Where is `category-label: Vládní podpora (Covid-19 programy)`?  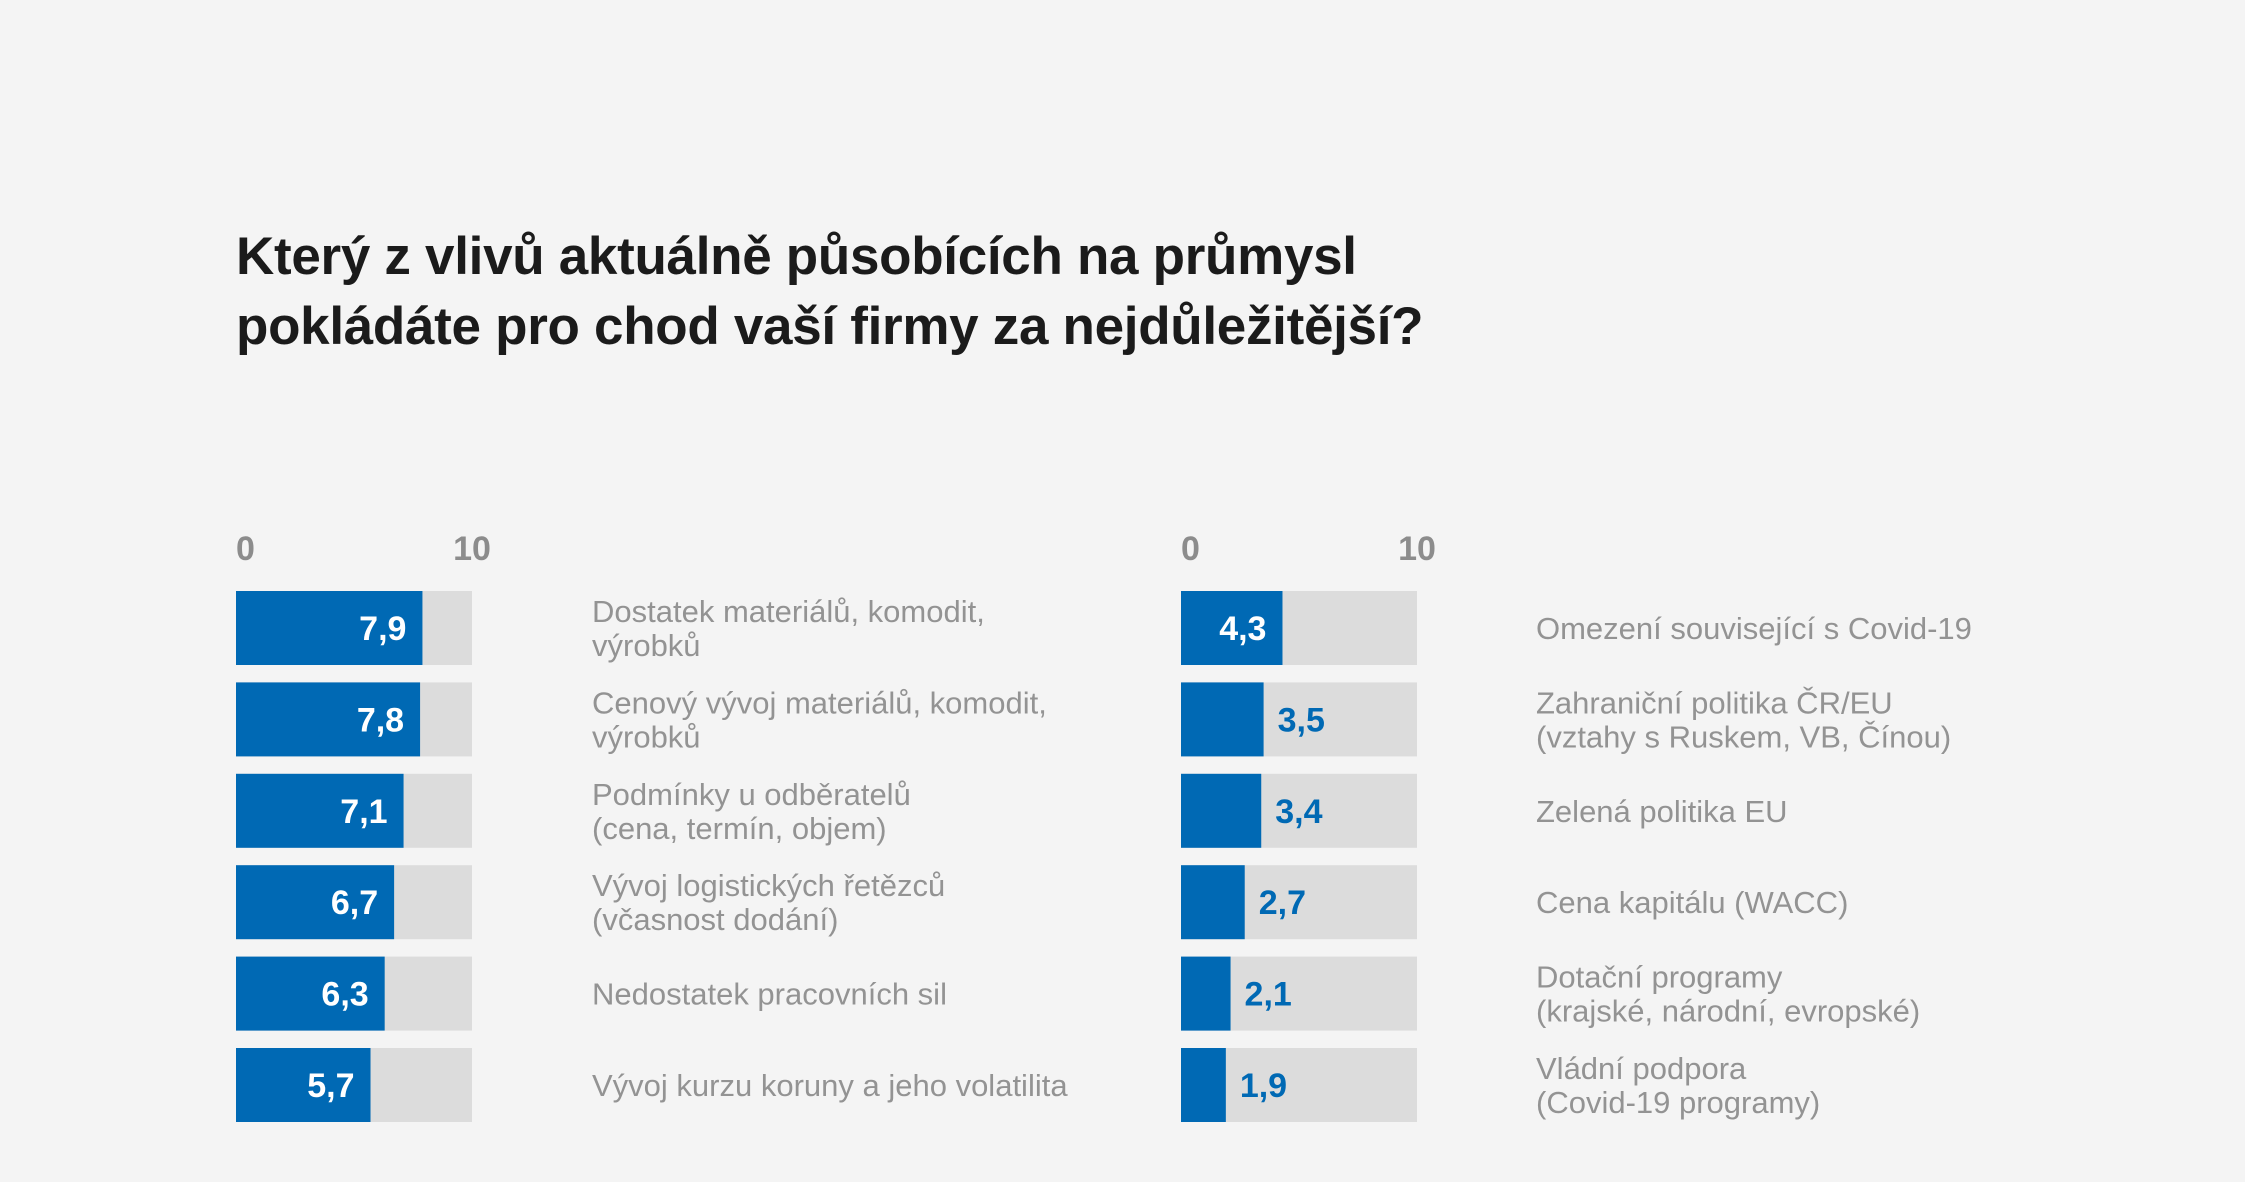 category-label: Vládní podpora (Covid-19 programy) is located at coordinates (1678, 1085).